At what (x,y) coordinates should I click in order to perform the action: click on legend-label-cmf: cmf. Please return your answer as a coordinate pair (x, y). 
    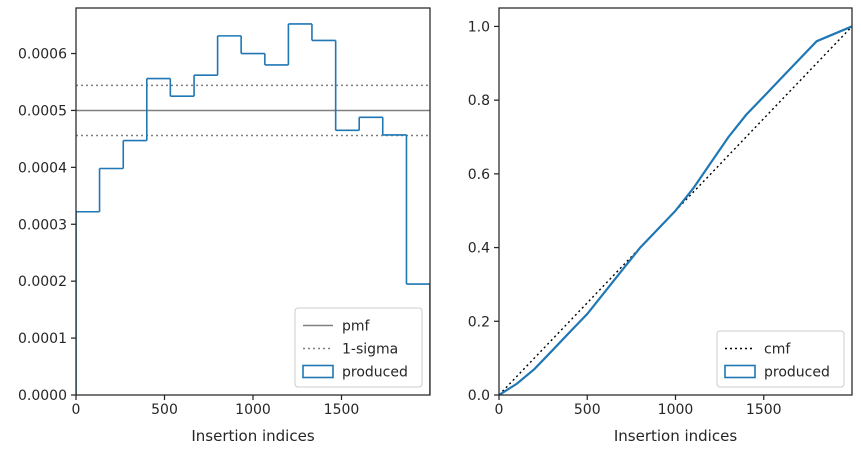
    Looking at the image, I should click on (777, 350).